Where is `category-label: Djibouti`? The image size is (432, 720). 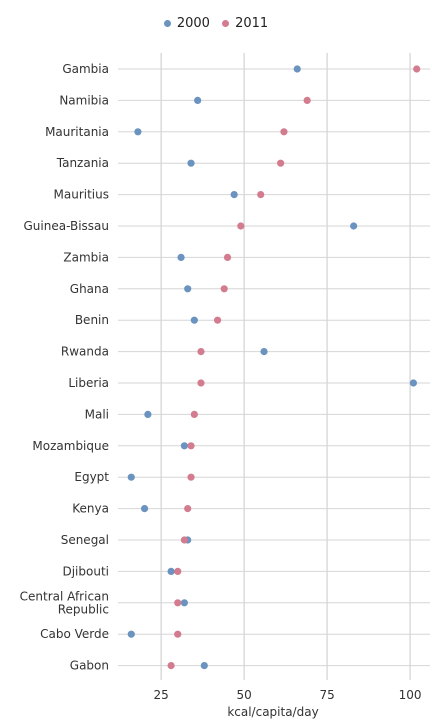
category-label: Djibouti is located at coordinates (85, 571).